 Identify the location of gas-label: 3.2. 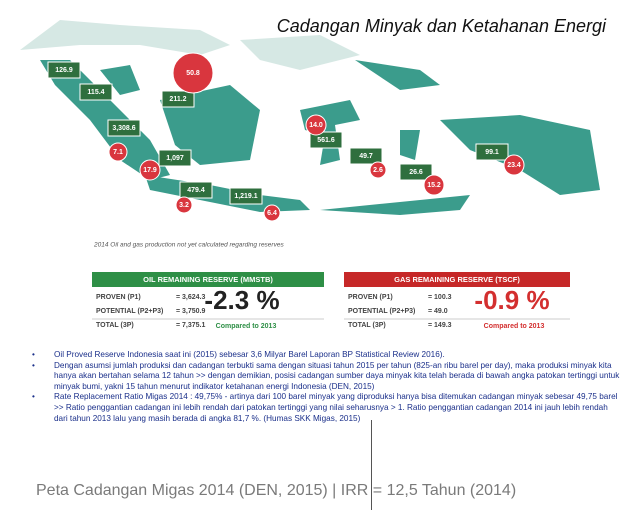
(184, 205).